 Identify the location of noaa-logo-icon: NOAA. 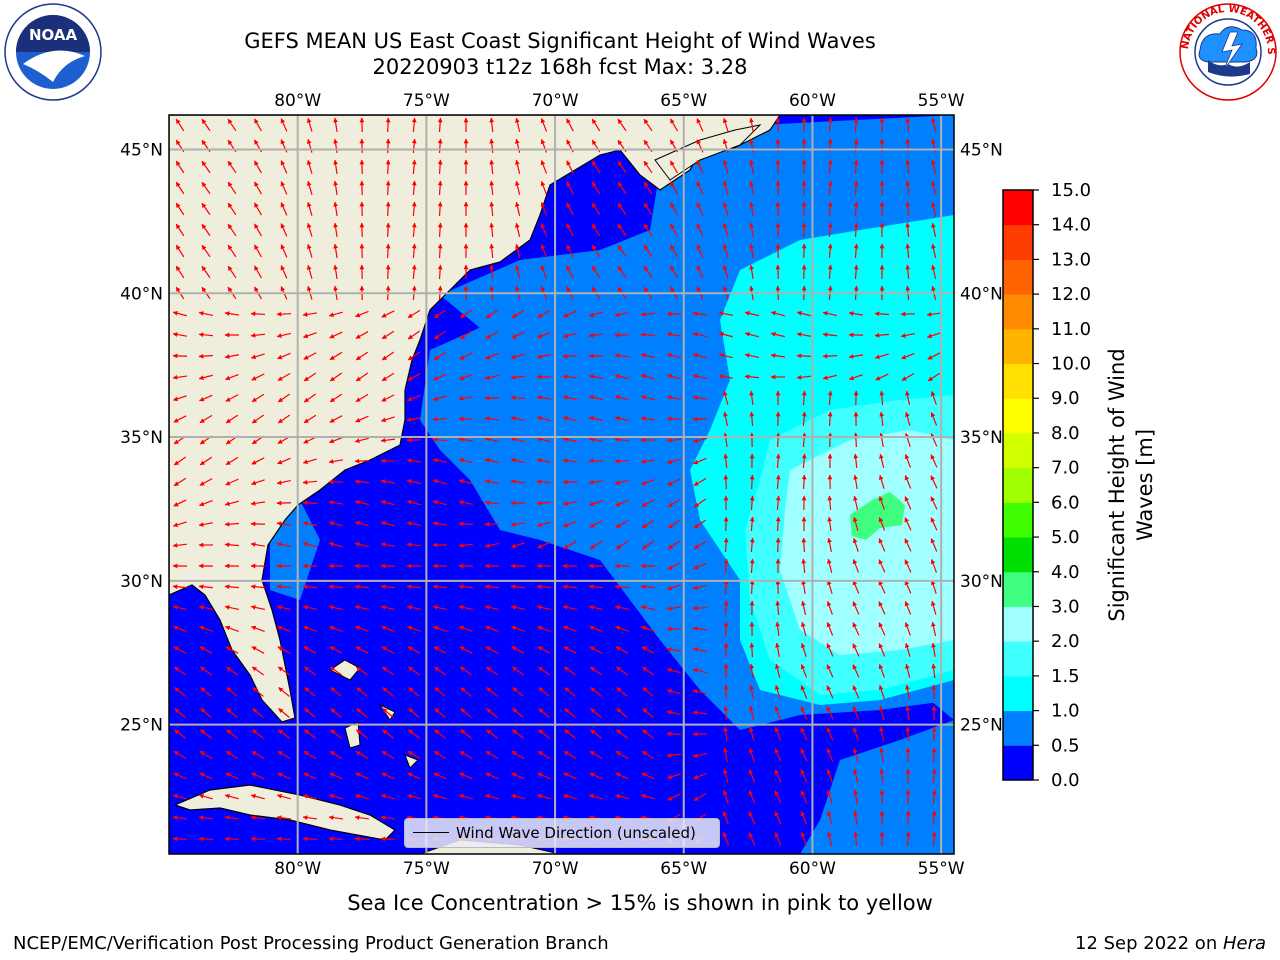
(53, 52).